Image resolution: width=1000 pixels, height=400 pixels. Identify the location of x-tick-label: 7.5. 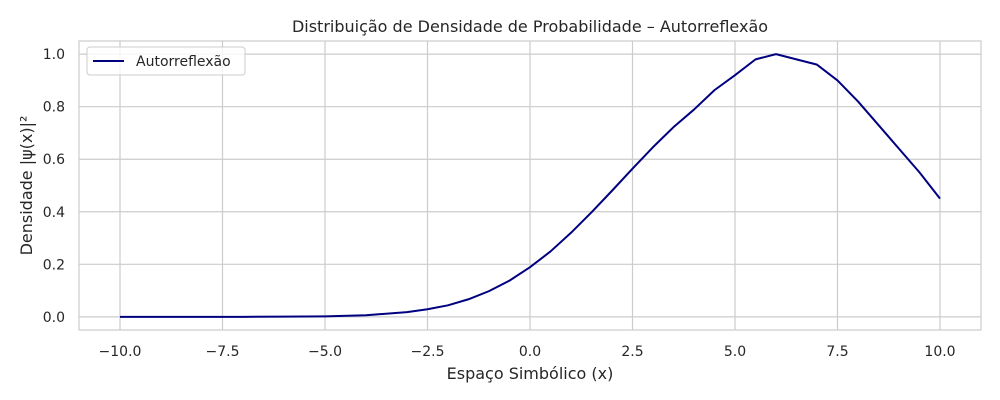
(837, 352).